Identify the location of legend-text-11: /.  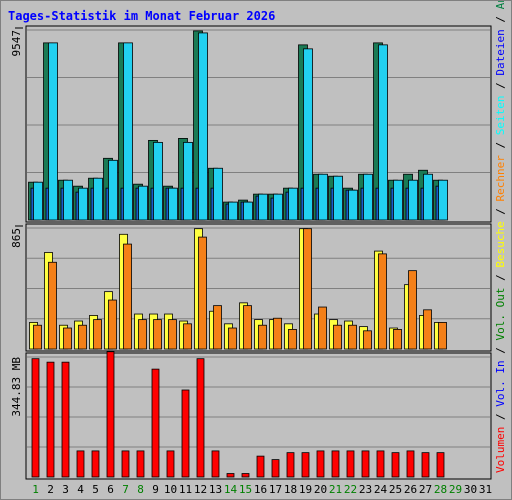
(500, 86).